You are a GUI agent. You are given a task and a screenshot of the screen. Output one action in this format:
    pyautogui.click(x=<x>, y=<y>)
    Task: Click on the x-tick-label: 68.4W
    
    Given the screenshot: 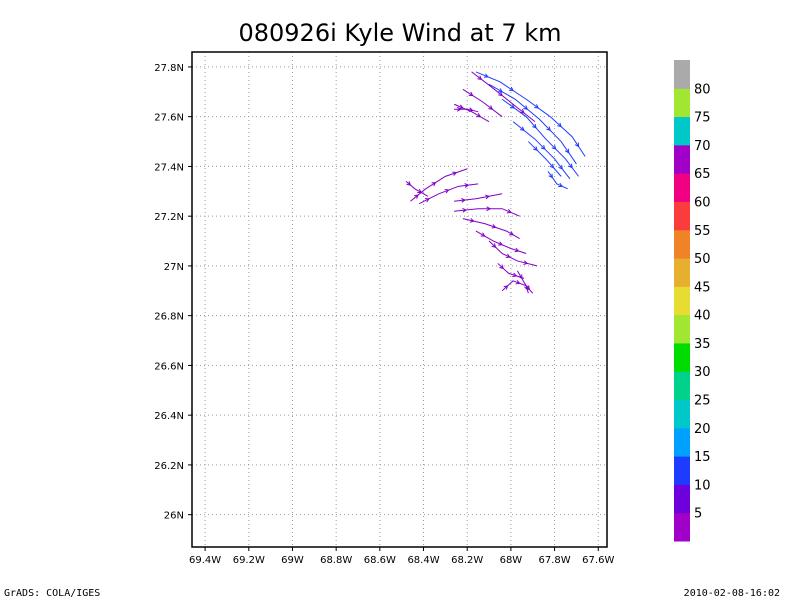 What is the action you would take?
    pyautogui.click(x=423, y=560)
    